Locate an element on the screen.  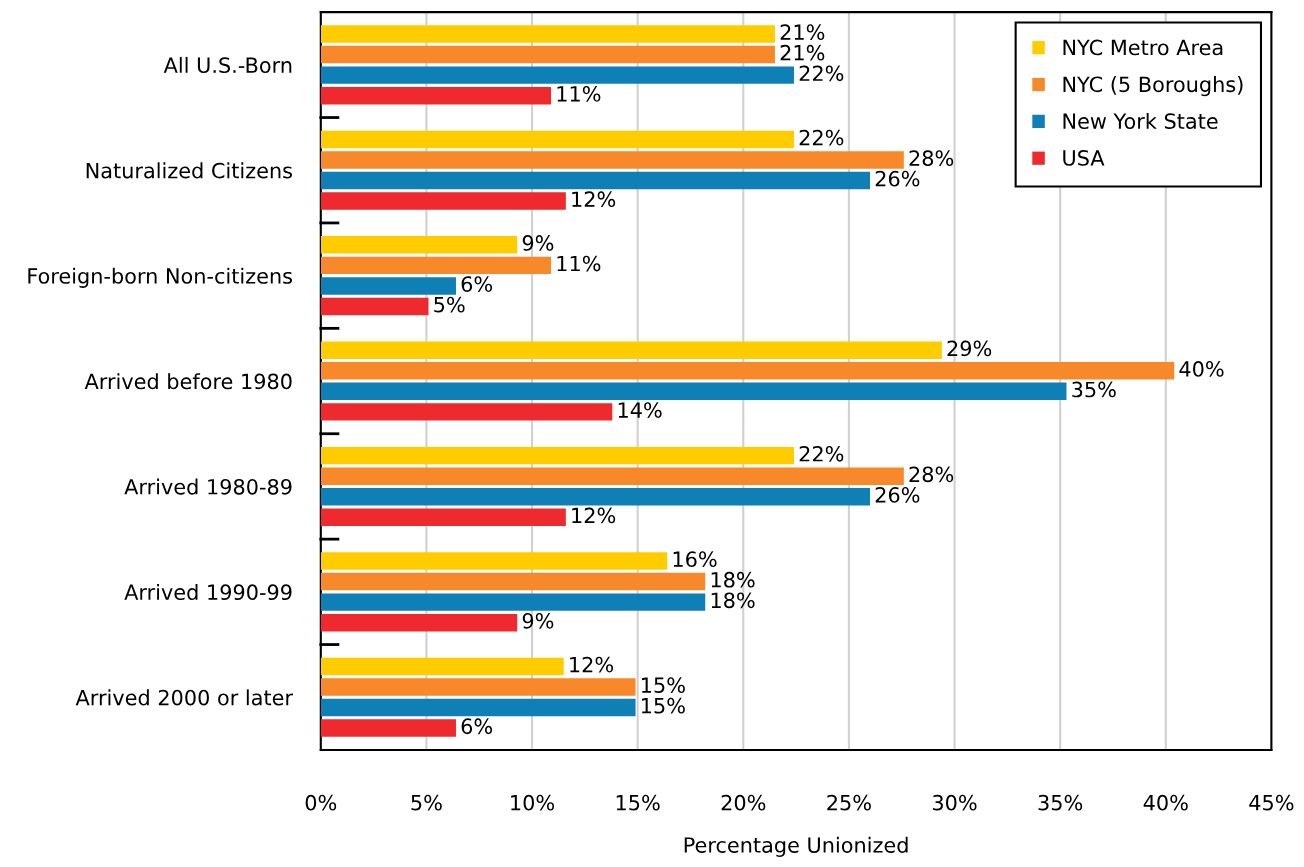
x-tick-label: 40% is located at coordinates (1165, 802).